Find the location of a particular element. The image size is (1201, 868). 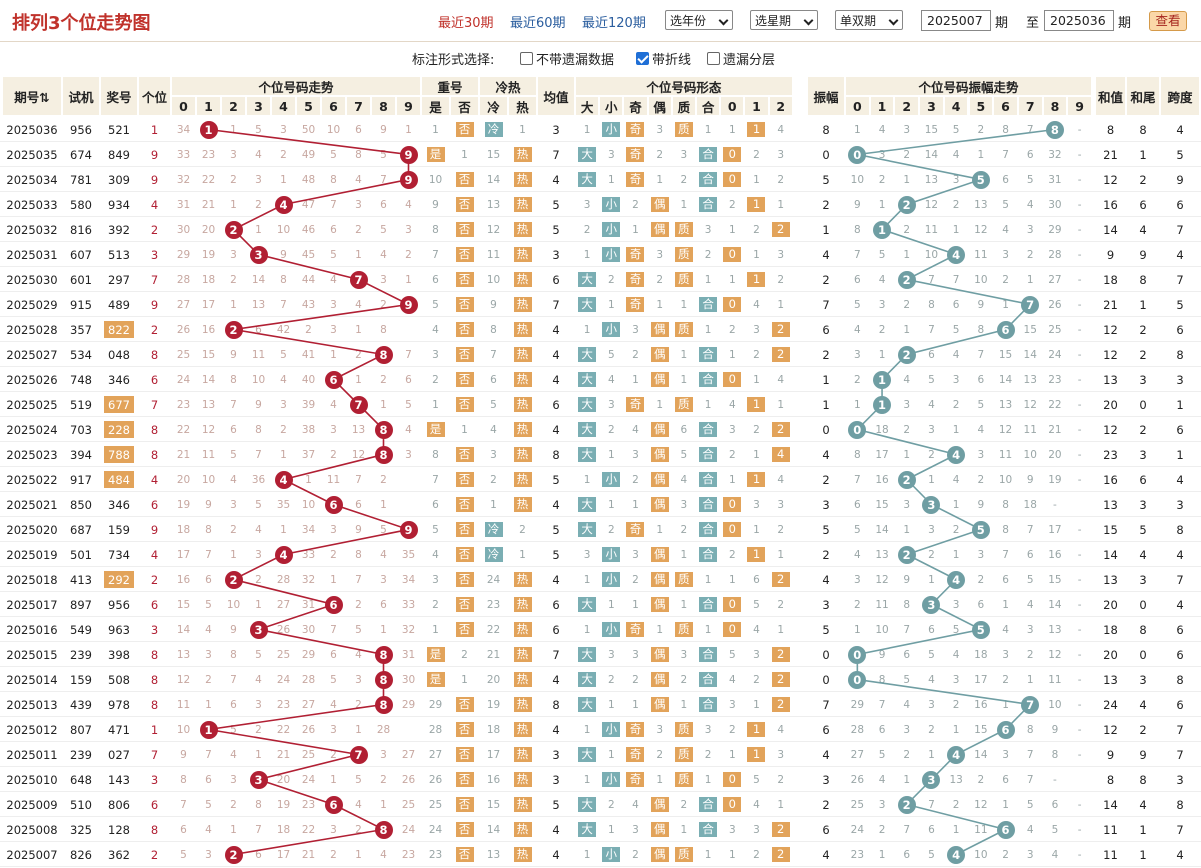

repeat-yes-cell: 1 is located at coordinates (435, 629).